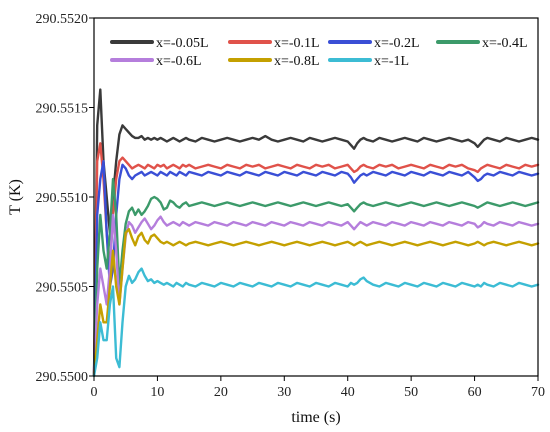 This screenshot has height=432, width=550. What do you see at coordinates (538, 392) in the screenshot?
I see `x-tick-label: 70` at bounding box center [538, 392].